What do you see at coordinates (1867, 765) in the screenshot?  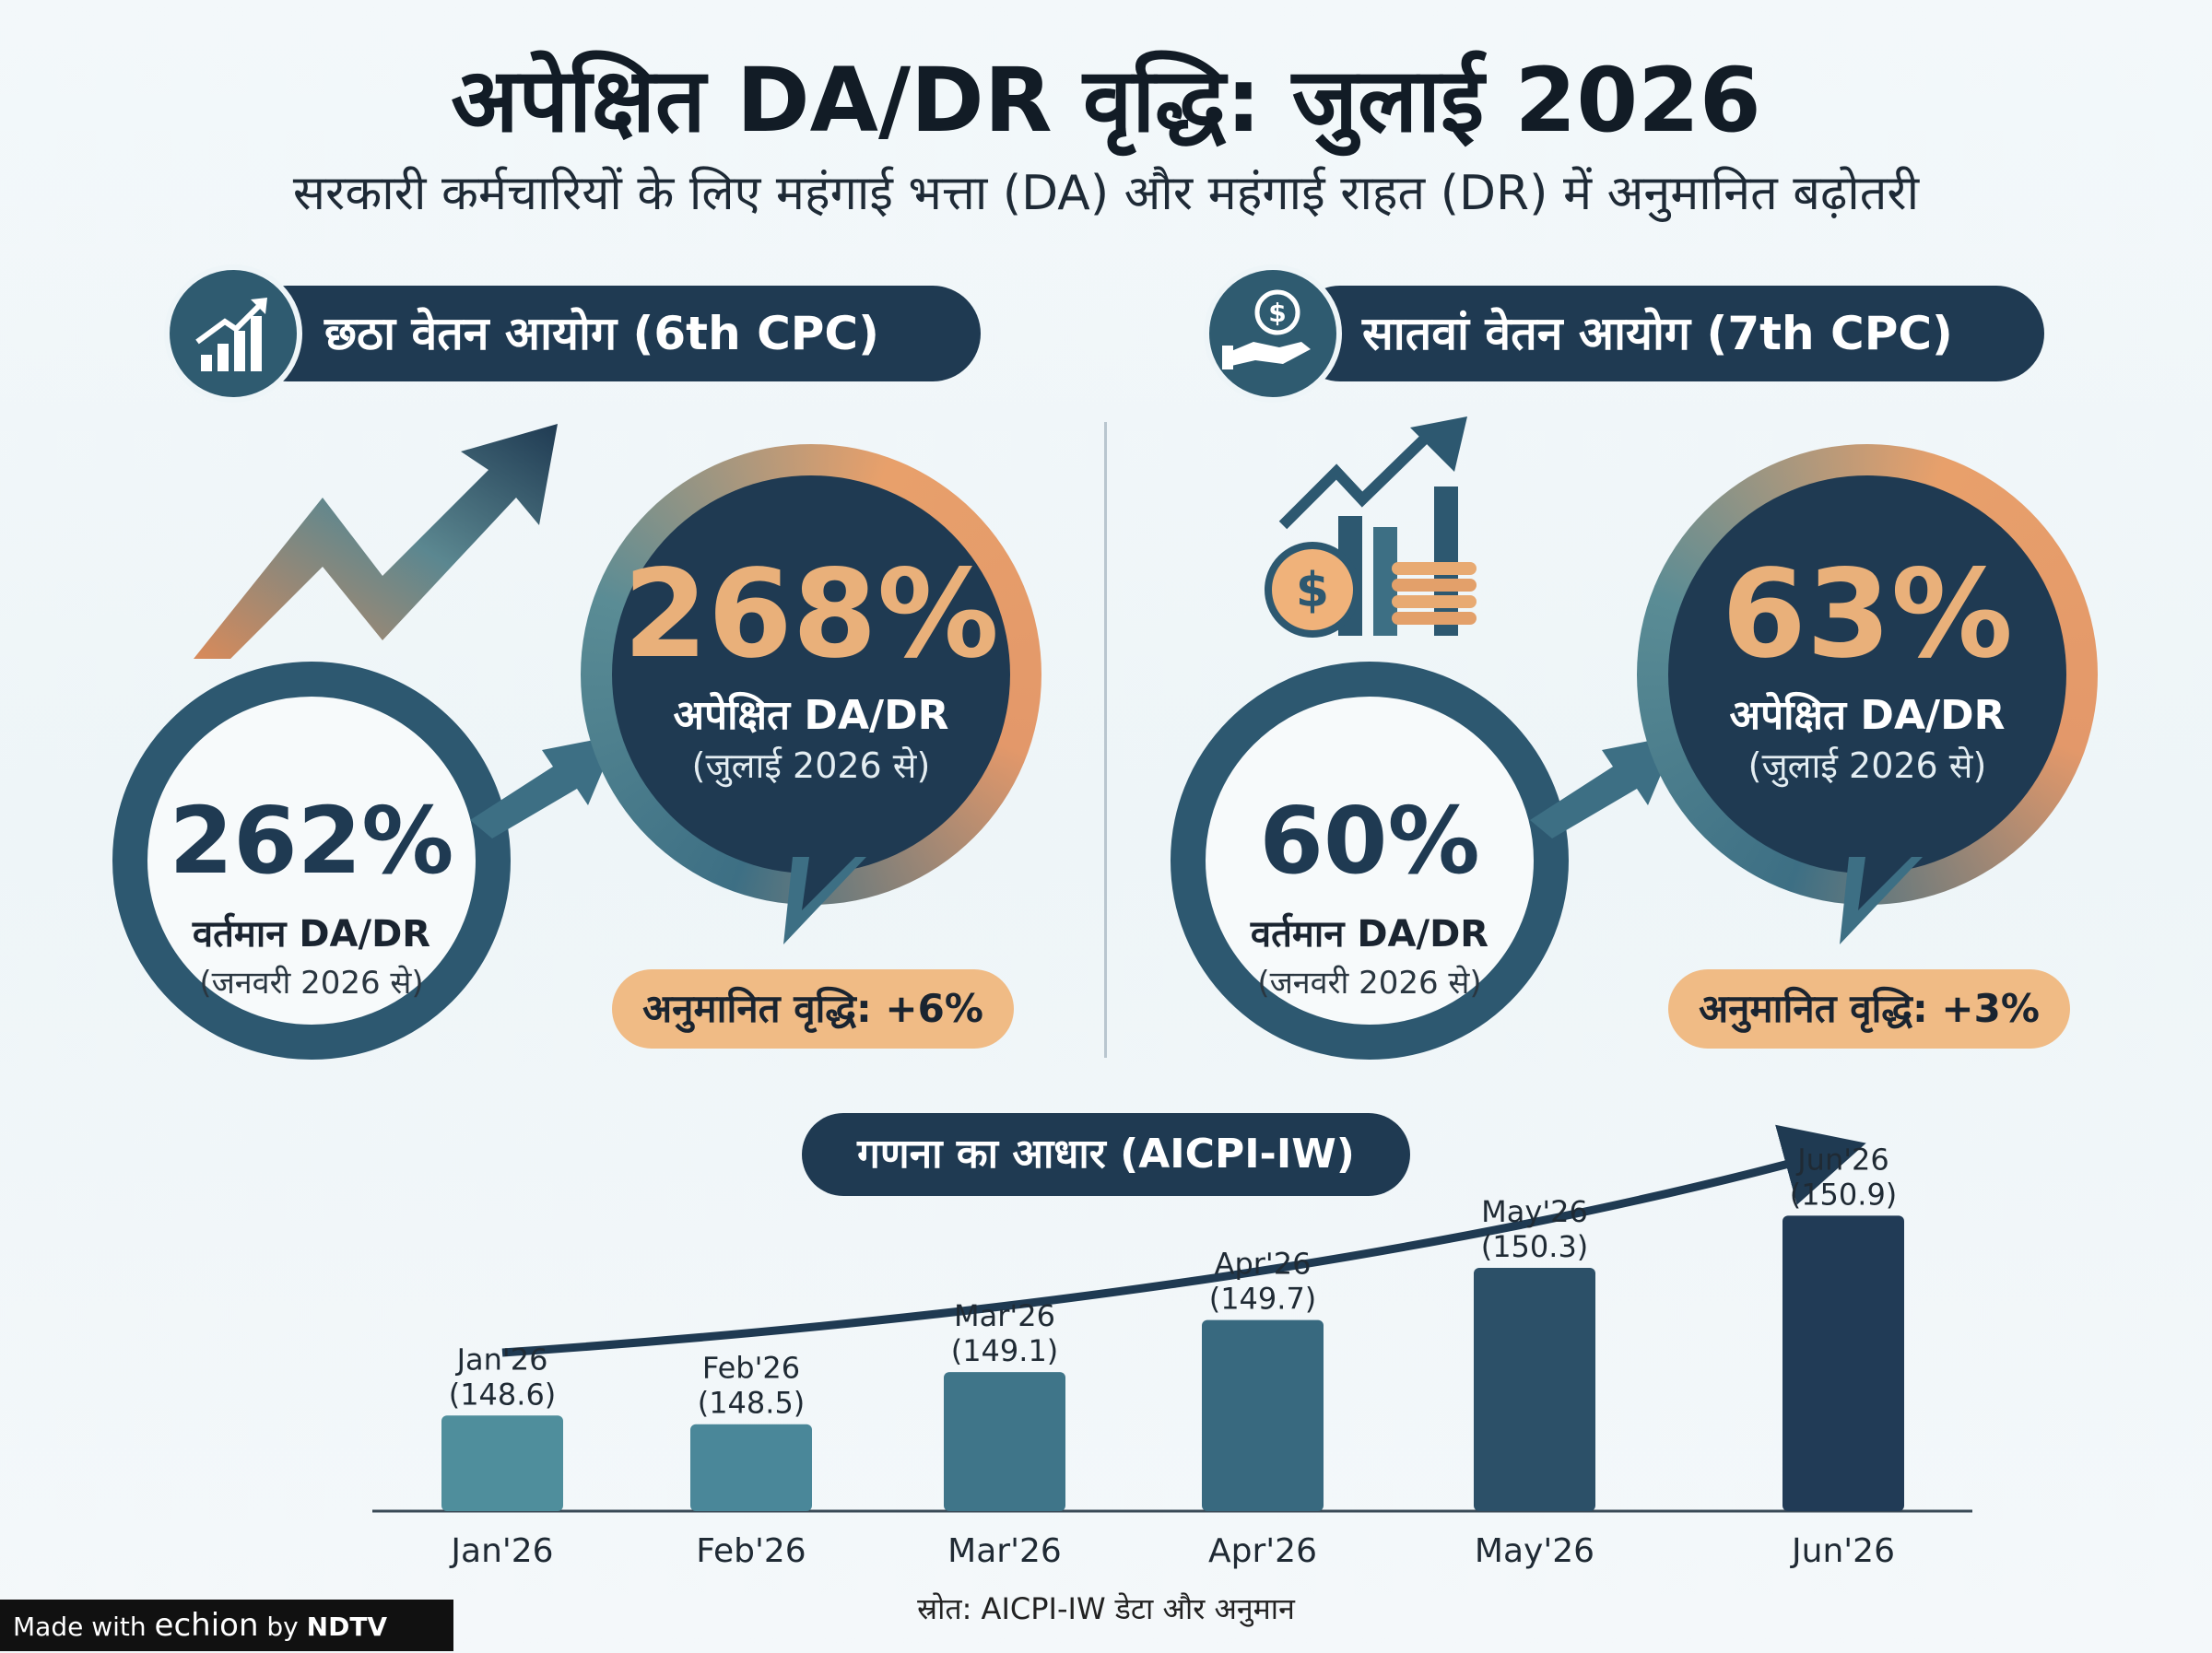 I see `cpc7-expected-sub: (जुलाई 2026 से)` at bounding box center [1867, 765].